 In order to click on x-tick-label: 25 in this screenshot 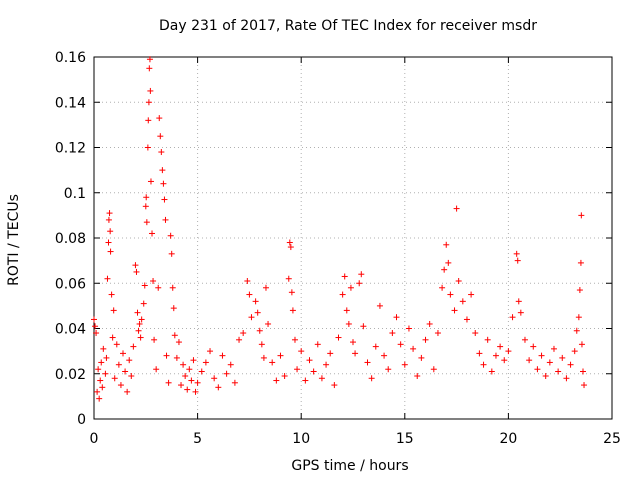, I will do `click(612, 439)`.